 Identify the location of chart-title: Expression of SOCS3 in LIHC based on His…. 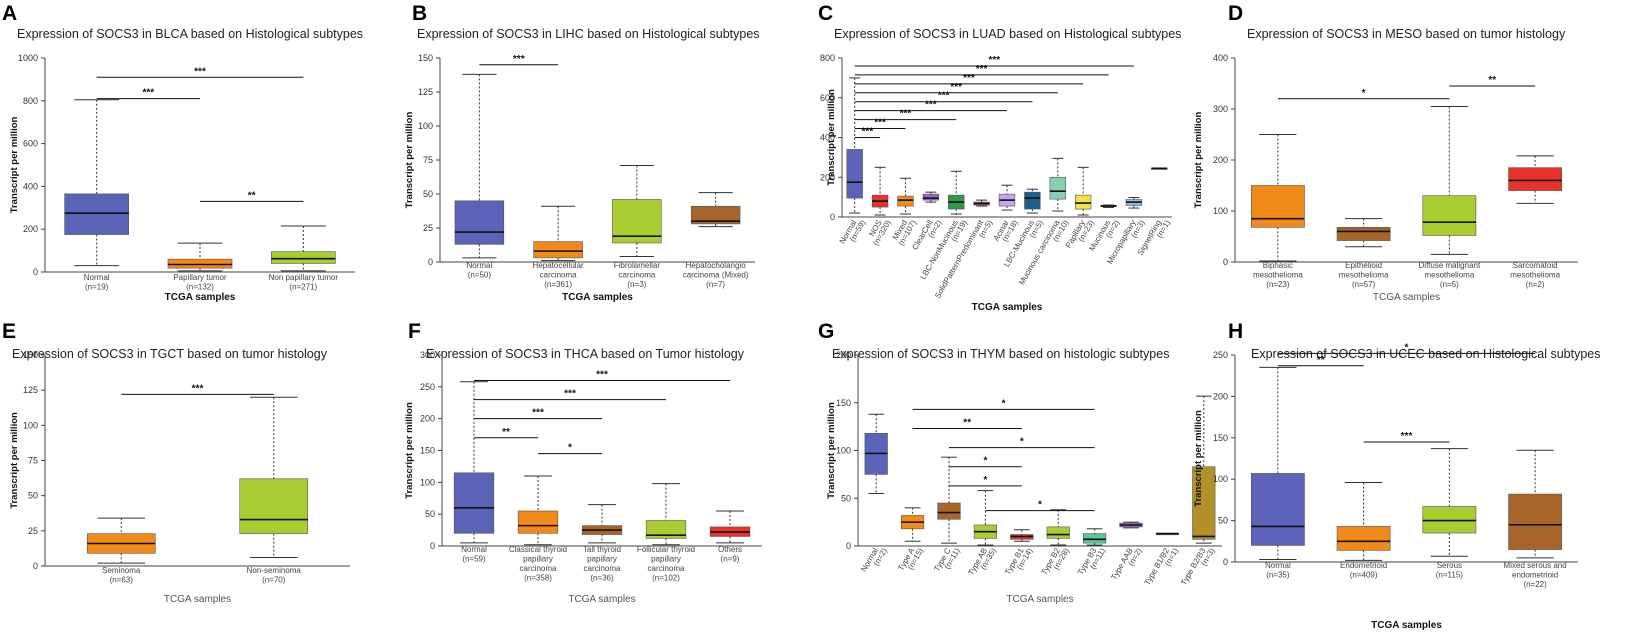
(588, 34).